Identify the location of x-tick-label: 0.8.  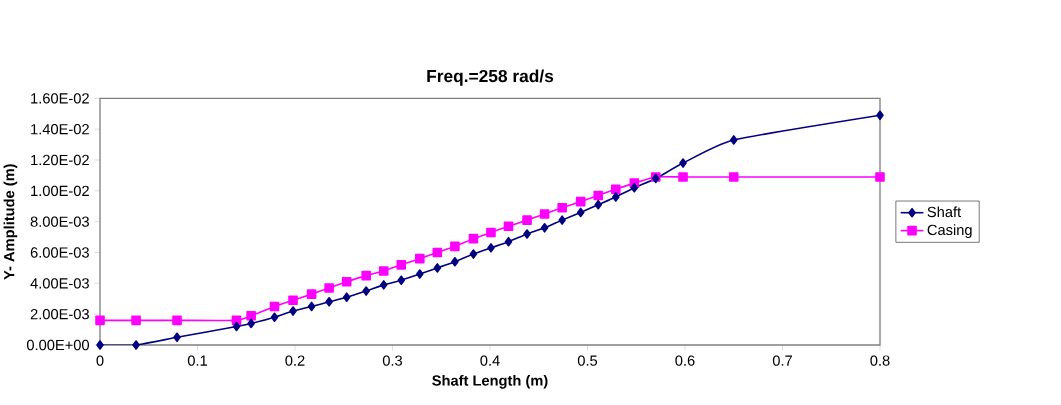
(880, 360).